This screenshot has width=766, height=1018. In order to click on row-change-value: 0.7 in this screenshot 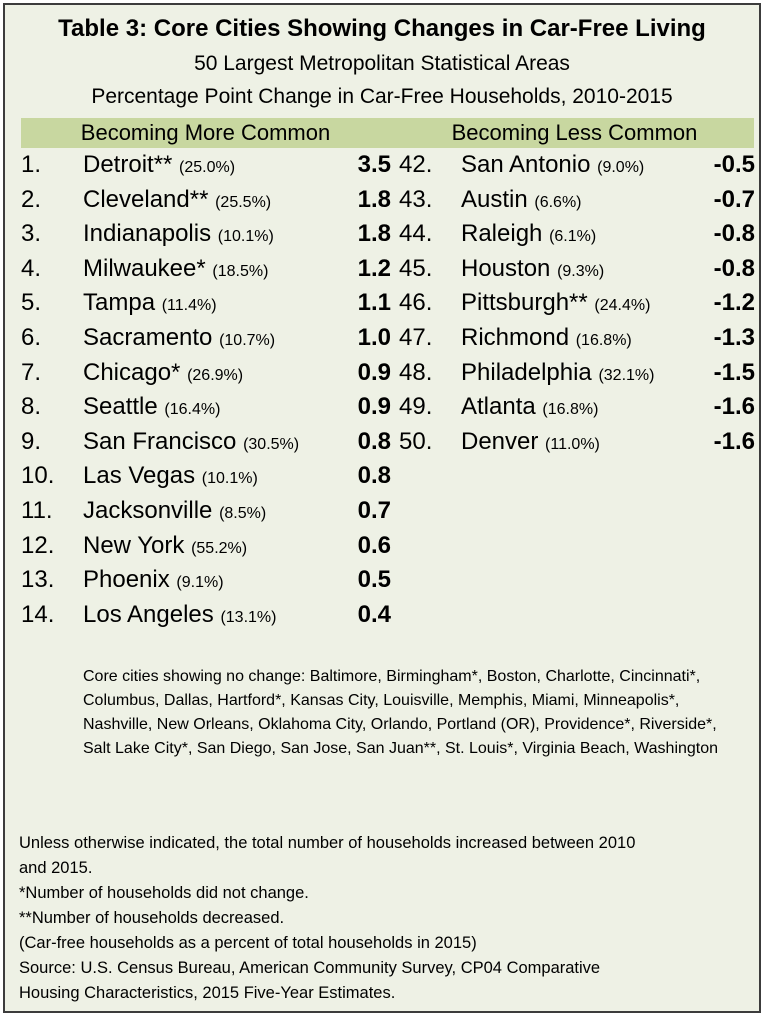, I will do `click(374, 510)`.